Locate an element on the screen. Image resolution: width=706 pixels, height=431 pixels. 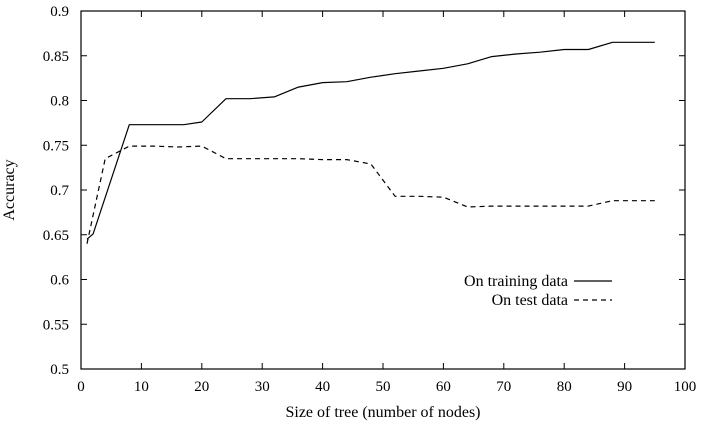
x-tick-label: 70 is located at coordinates (503, 387).